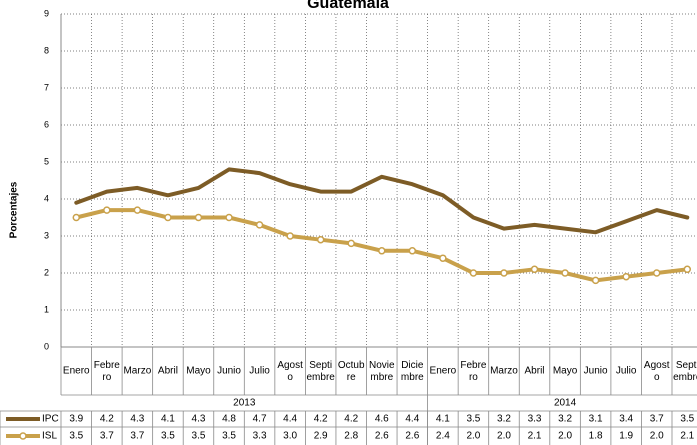 The height and width of the screenshot is (445, 697). Describe the element at coordinates (382, 201) in the screenshot. I see `series-line` at that location.